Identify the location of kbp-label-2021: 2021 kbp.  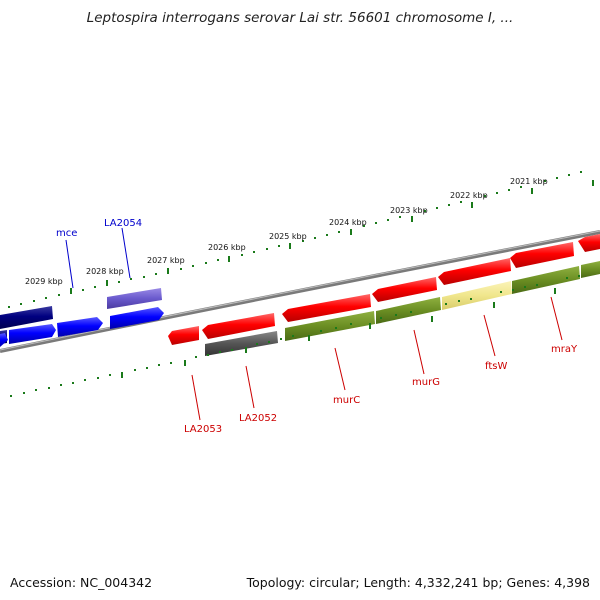
(529, 181).